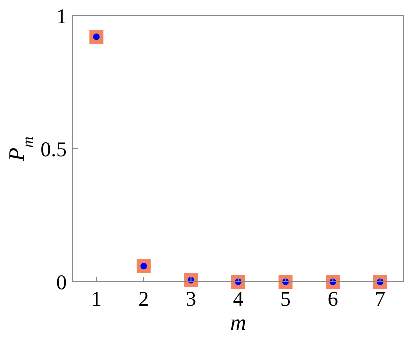 The width and height of the screenshot is (407, 341). Describe the element at coordinates (53, 149) in the screenshot. I see `y-tick-label: 0.5` at that location.